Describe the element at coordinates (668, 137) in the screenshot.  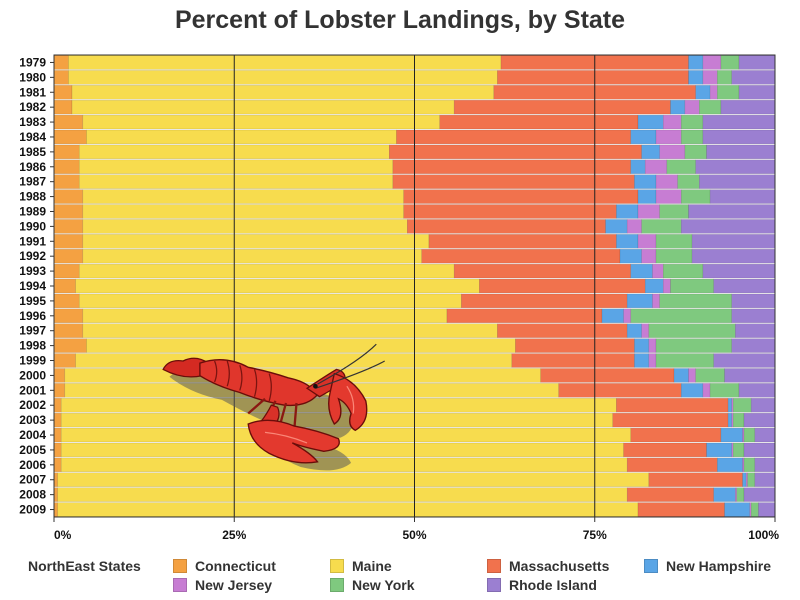
I see `bar-segment-new-jersey-1984` at that location.